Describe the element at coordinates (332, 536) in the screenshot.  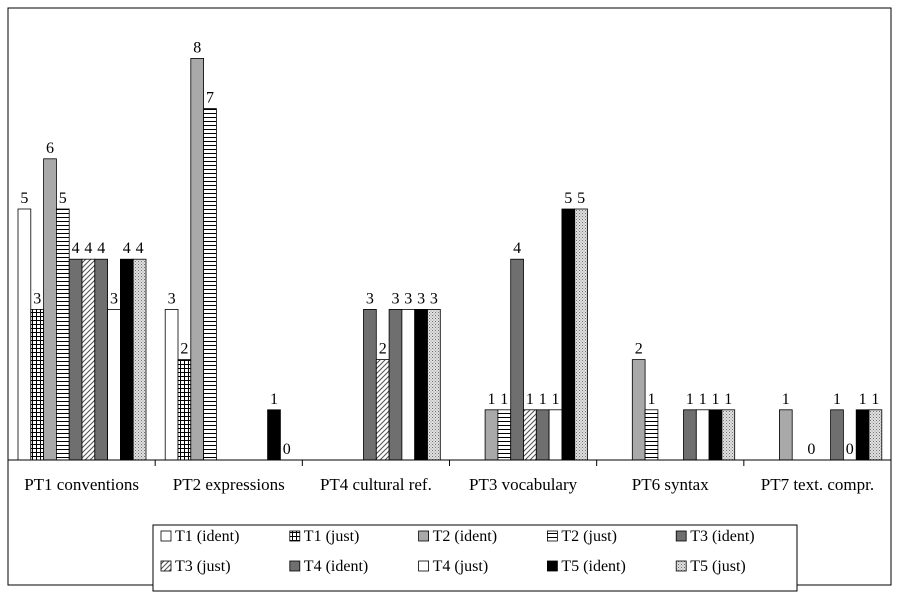
I see `legend-label: T1 (just)` at that location.